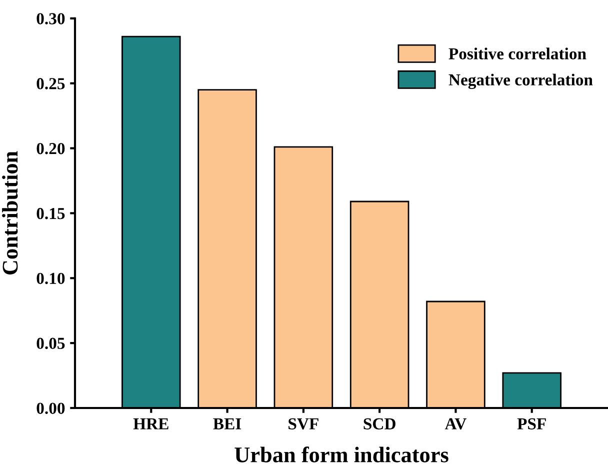  What do you see at coordinates (227, 424) in the screenshot?
I see `x-tick-label: BEI` at bounding box center [227, 424].